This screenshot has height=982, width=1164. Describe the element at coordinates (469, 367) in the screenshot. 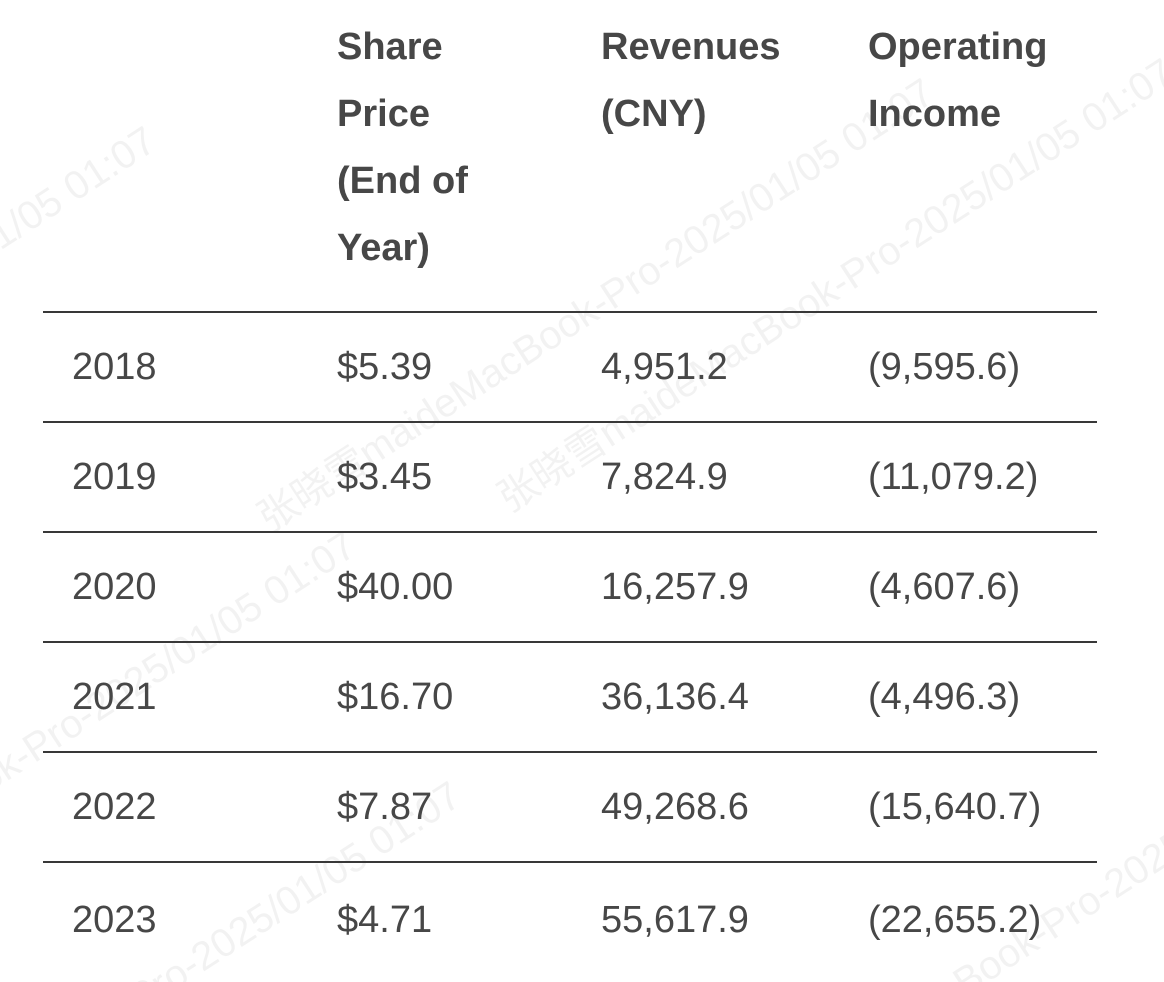

I see `cell-share-price: $5.39` at that location.